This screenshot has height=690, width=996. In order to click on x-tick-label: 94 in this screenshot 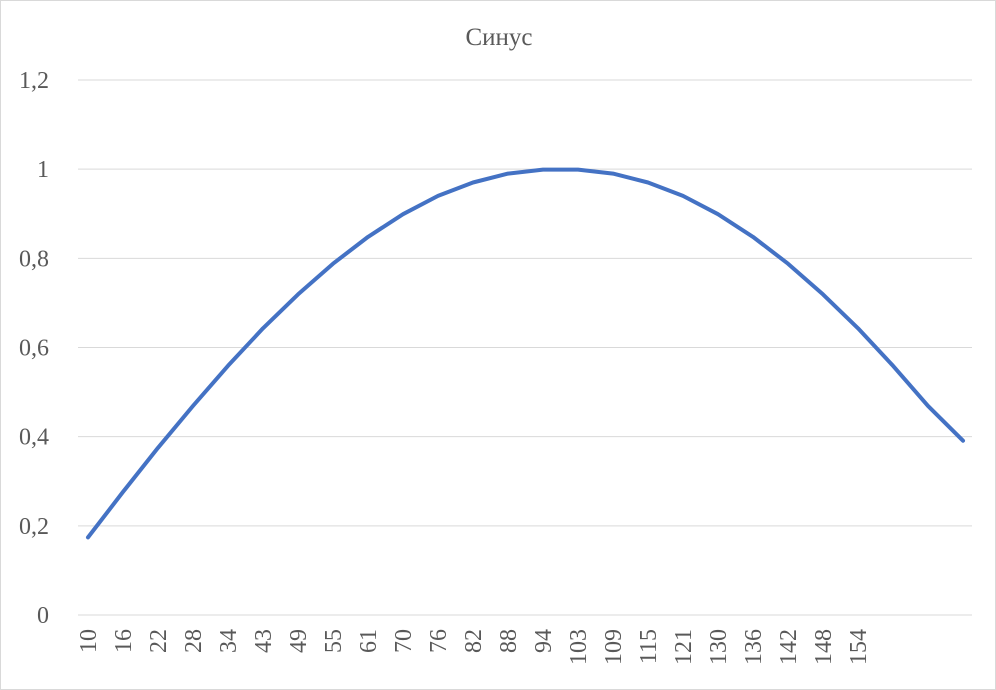, I will do `click(544, 641)`.